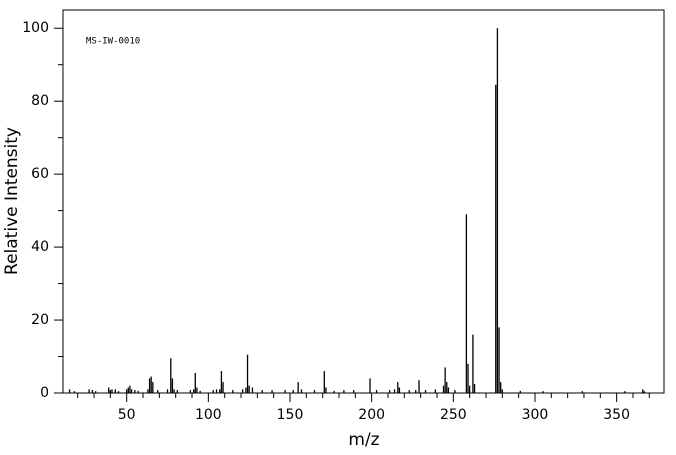 This screenshot has height=455, width=676. What do you see at coordinates (44, 393) in the screenshot?
I see `y-tick-label: 0` at bounding box center [44, 393].